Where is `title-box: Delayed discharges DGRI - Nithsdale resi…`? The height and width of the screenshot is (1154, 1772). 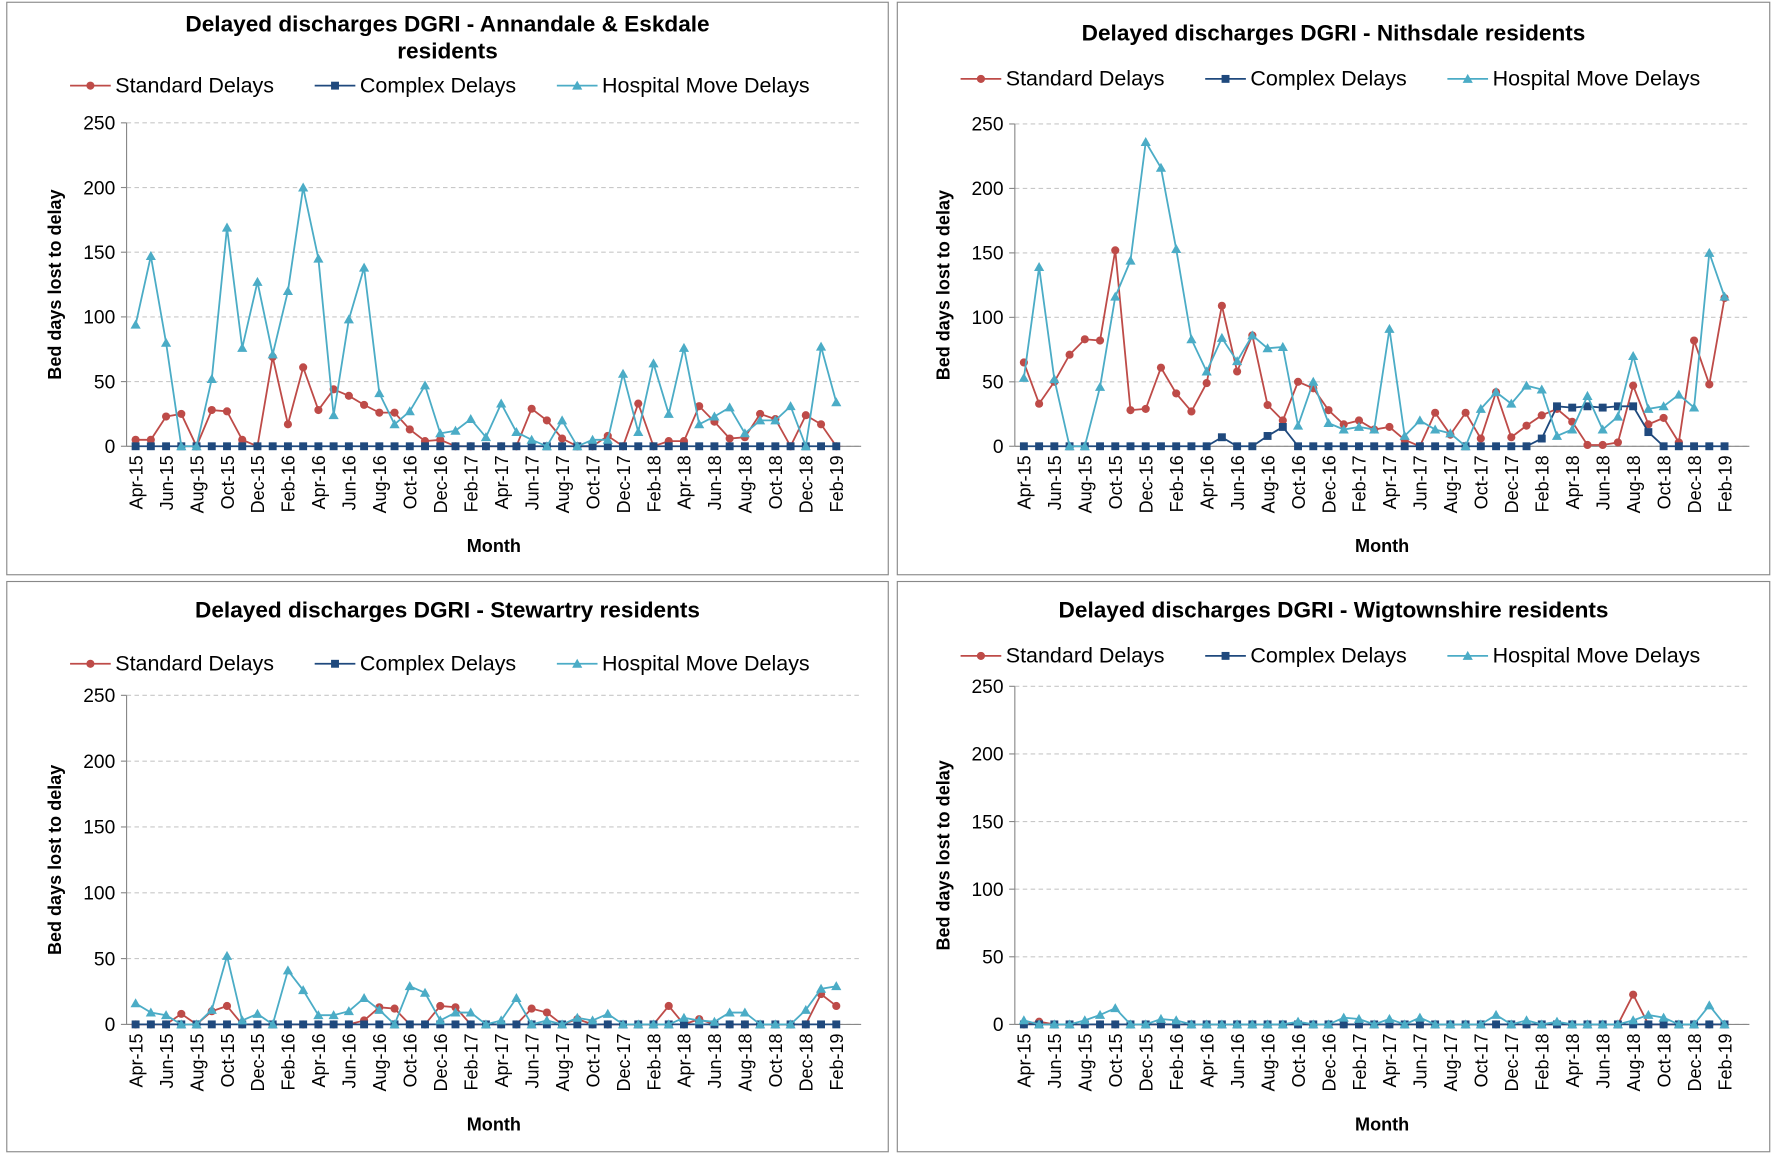
title-box: Delayed discharges DGRI - Nithsdale resi… is located at coordinates (1334, 33).